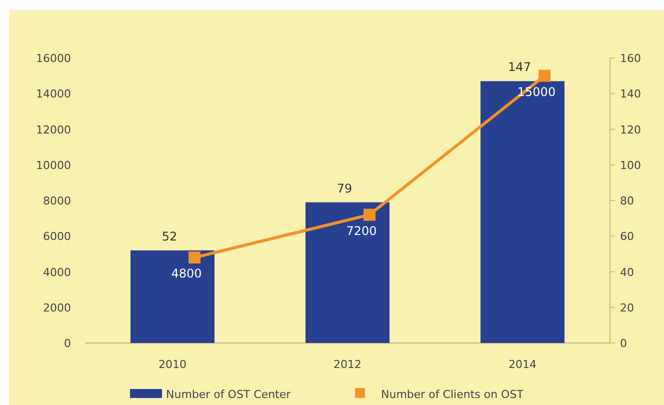  Describe the element at coordinates (627, 237) in the screenshot. I see `y2-tick-label: 60` at that location.